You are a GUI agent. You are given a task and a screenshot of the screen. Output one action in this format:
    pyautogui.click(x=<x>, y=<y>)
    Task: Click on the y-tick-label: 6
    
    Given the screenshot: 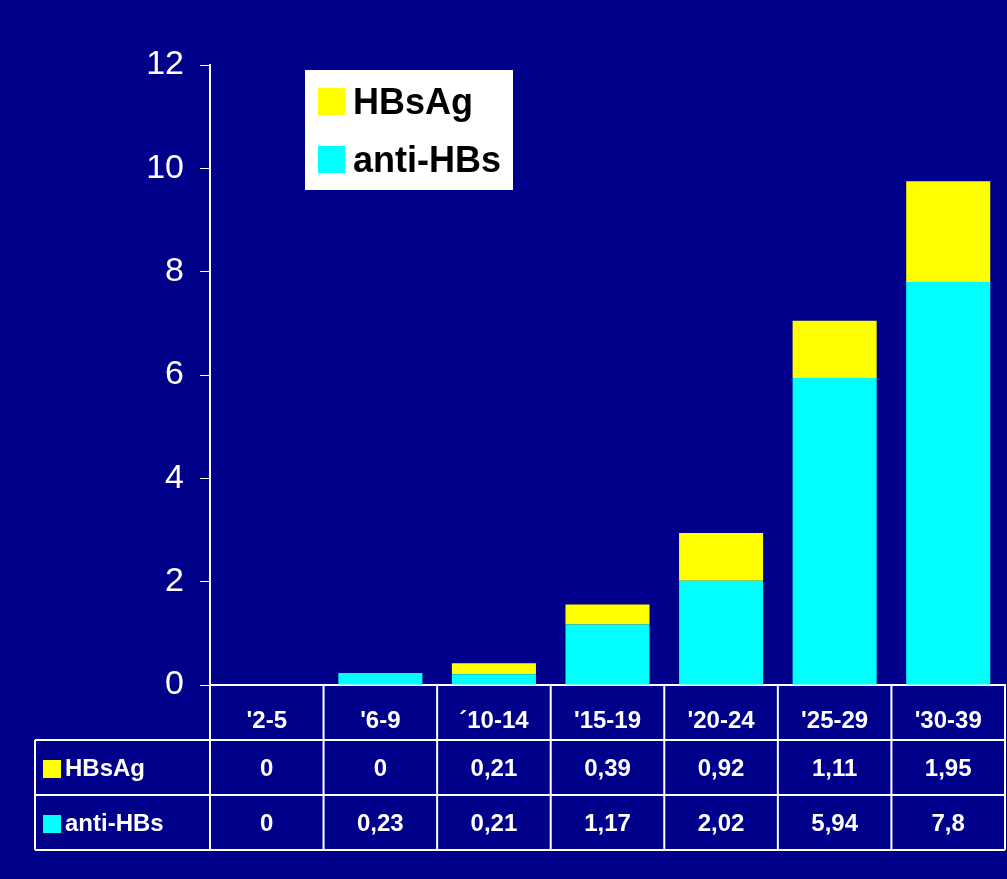 What is the action you would take?
    pyautogui.click(x=174, y=372)
    